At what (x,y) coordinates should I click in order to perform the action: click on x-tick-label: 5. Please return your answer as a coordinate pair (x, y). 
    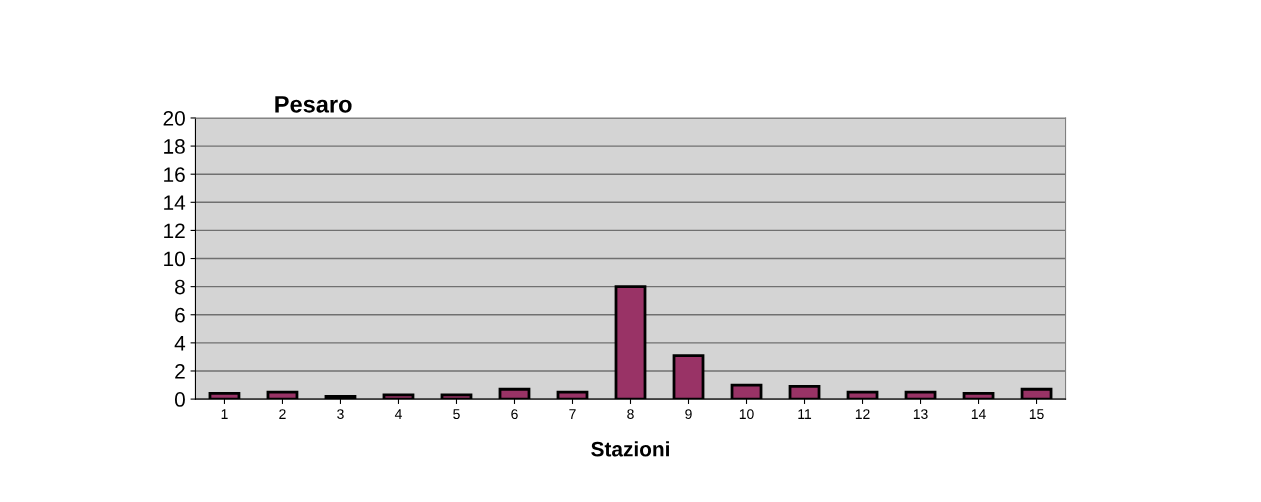
    Looking at the image, I should click on (456, 414).